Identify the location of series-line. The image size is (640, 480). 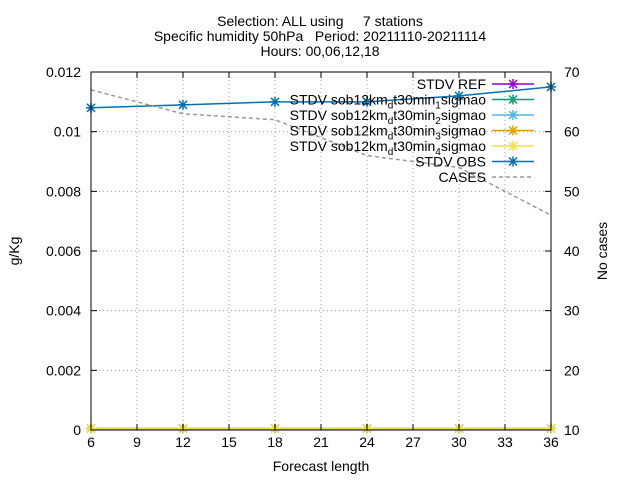
(321, 97).